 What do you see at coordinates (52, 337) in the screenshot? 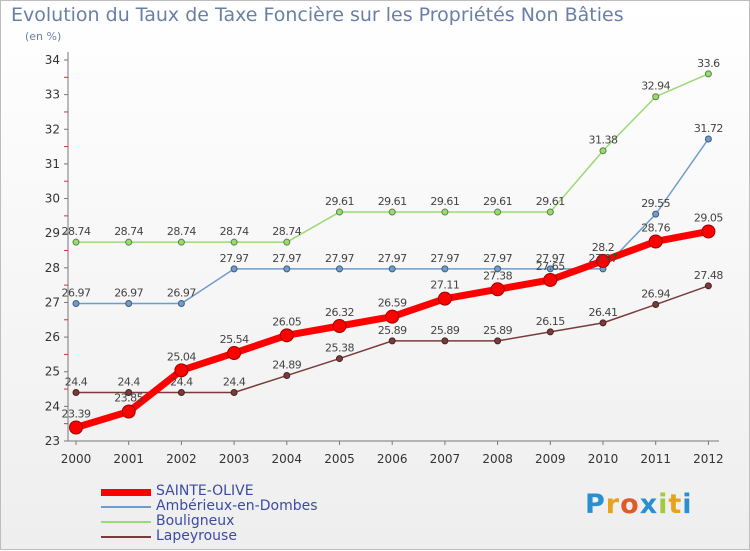
I see `y-tick-label: 26` at bounding box center [52, 337].